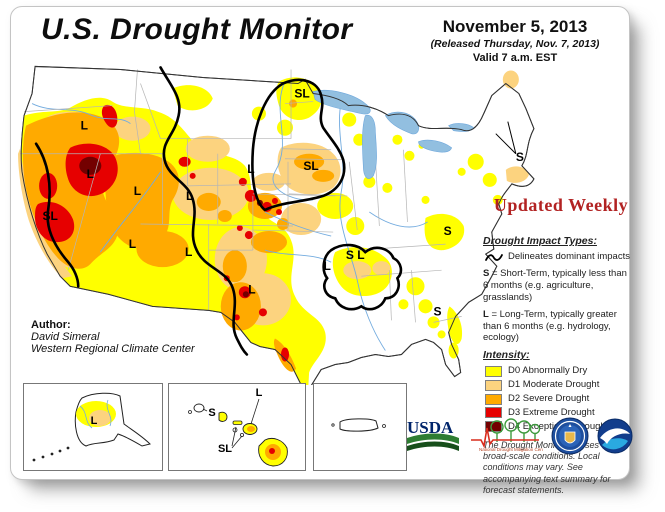 This screenshot has width=665, height=512. I want to click on legend-row-d2: D2 Severe Drought, so click(559, 399).